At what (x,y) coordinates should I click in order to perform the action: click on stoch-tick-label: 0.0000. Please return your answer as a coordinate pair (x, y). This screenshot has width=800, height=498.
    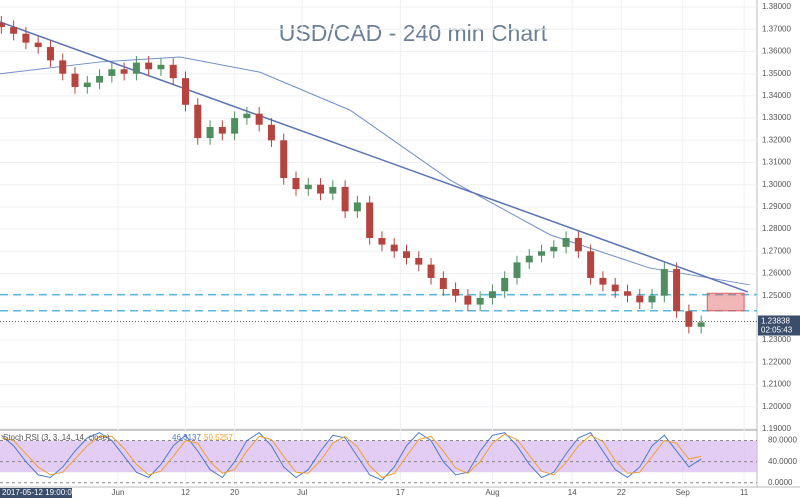
    Looking at the image, I should click on (780, 482).